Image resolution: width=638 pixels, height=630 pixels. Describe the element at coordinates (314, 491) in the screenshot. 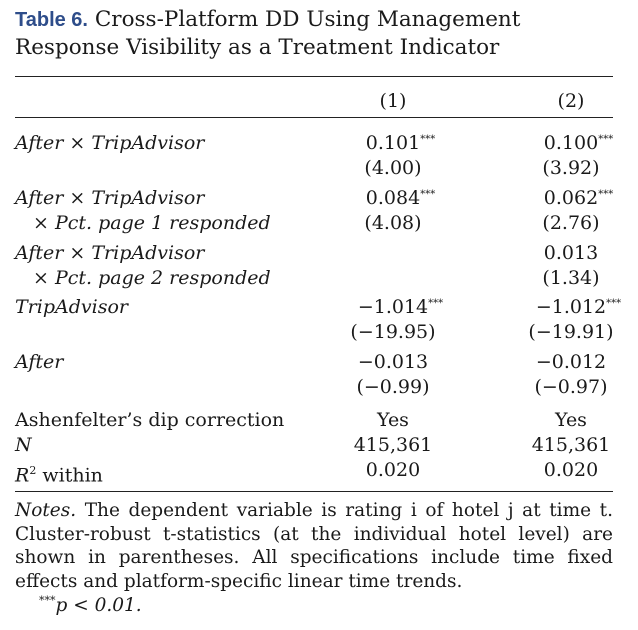

I see `bottom-rule` at that location.